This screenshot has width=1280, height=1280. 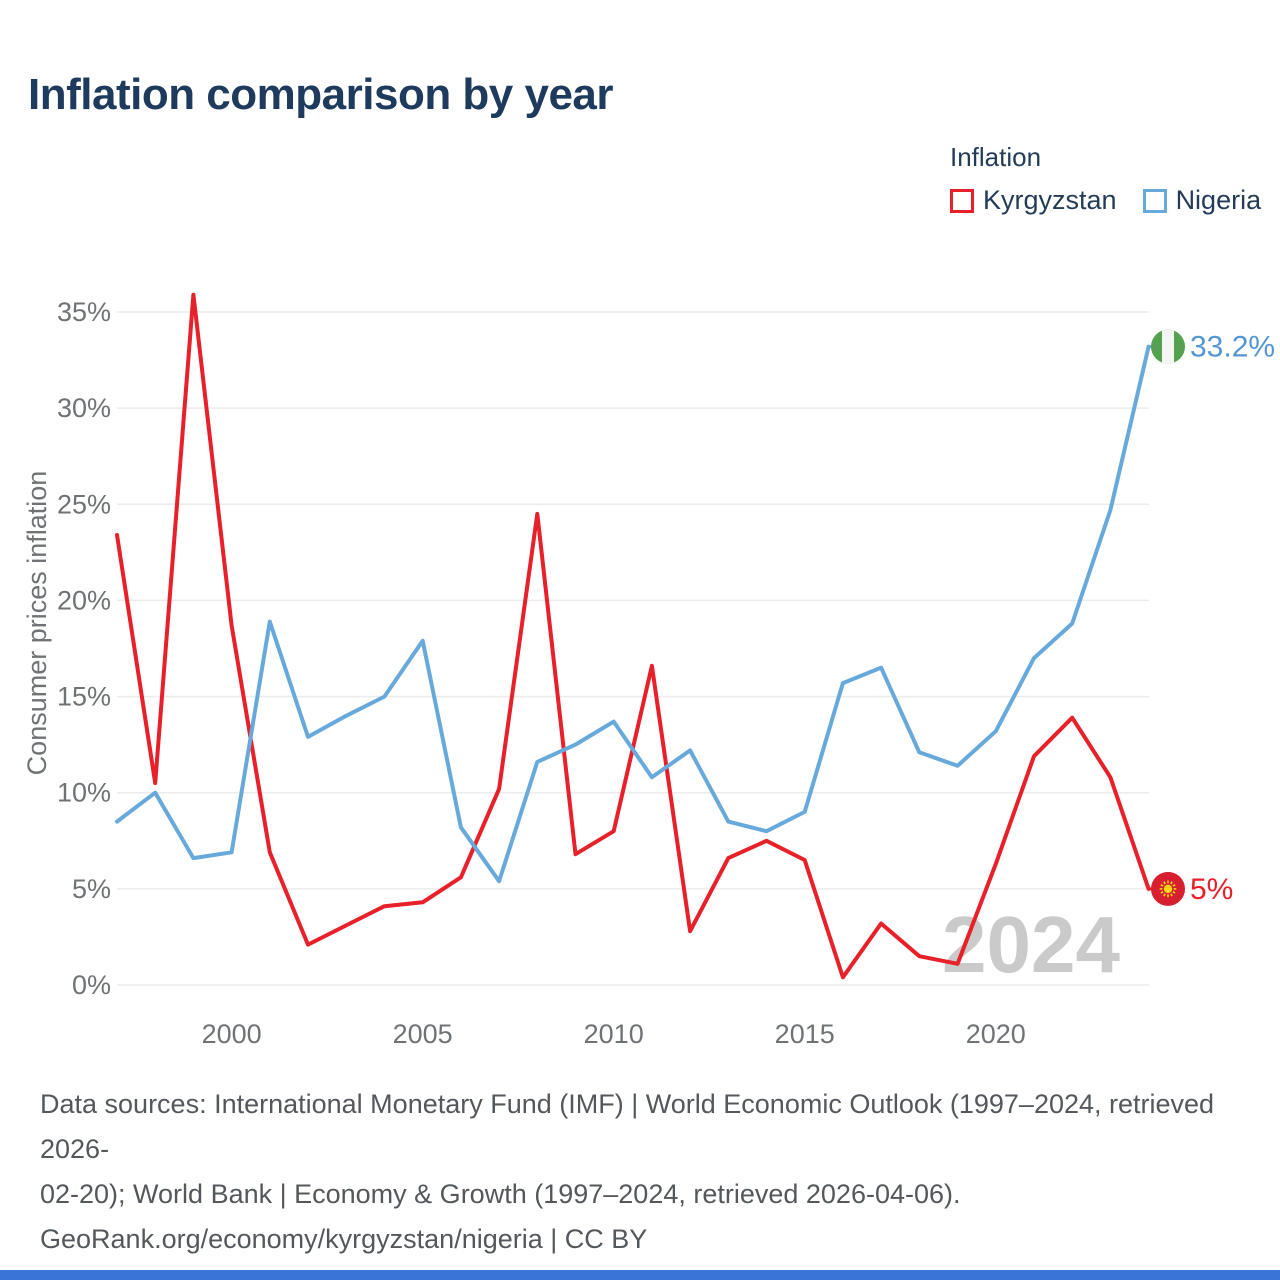 What do you see at coordinates (996, 1034) in the screenshot?
I see `x-tick-label: 2020` at bounding box center [996, 1034].